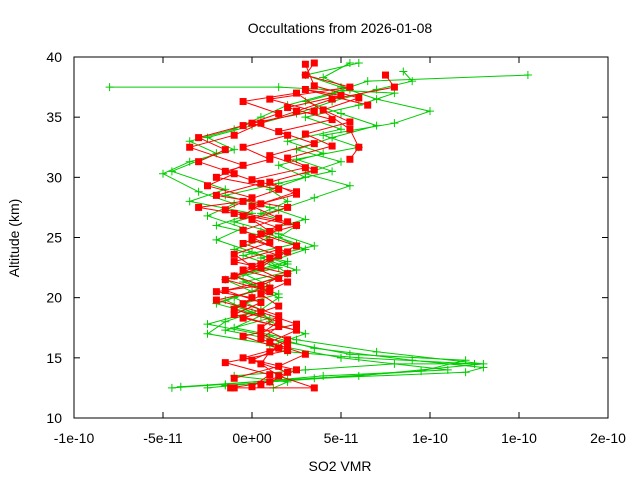 The width and height of the screenshot is (640, 480). I want to click on y-tick-label: 25, so click(54, 238).